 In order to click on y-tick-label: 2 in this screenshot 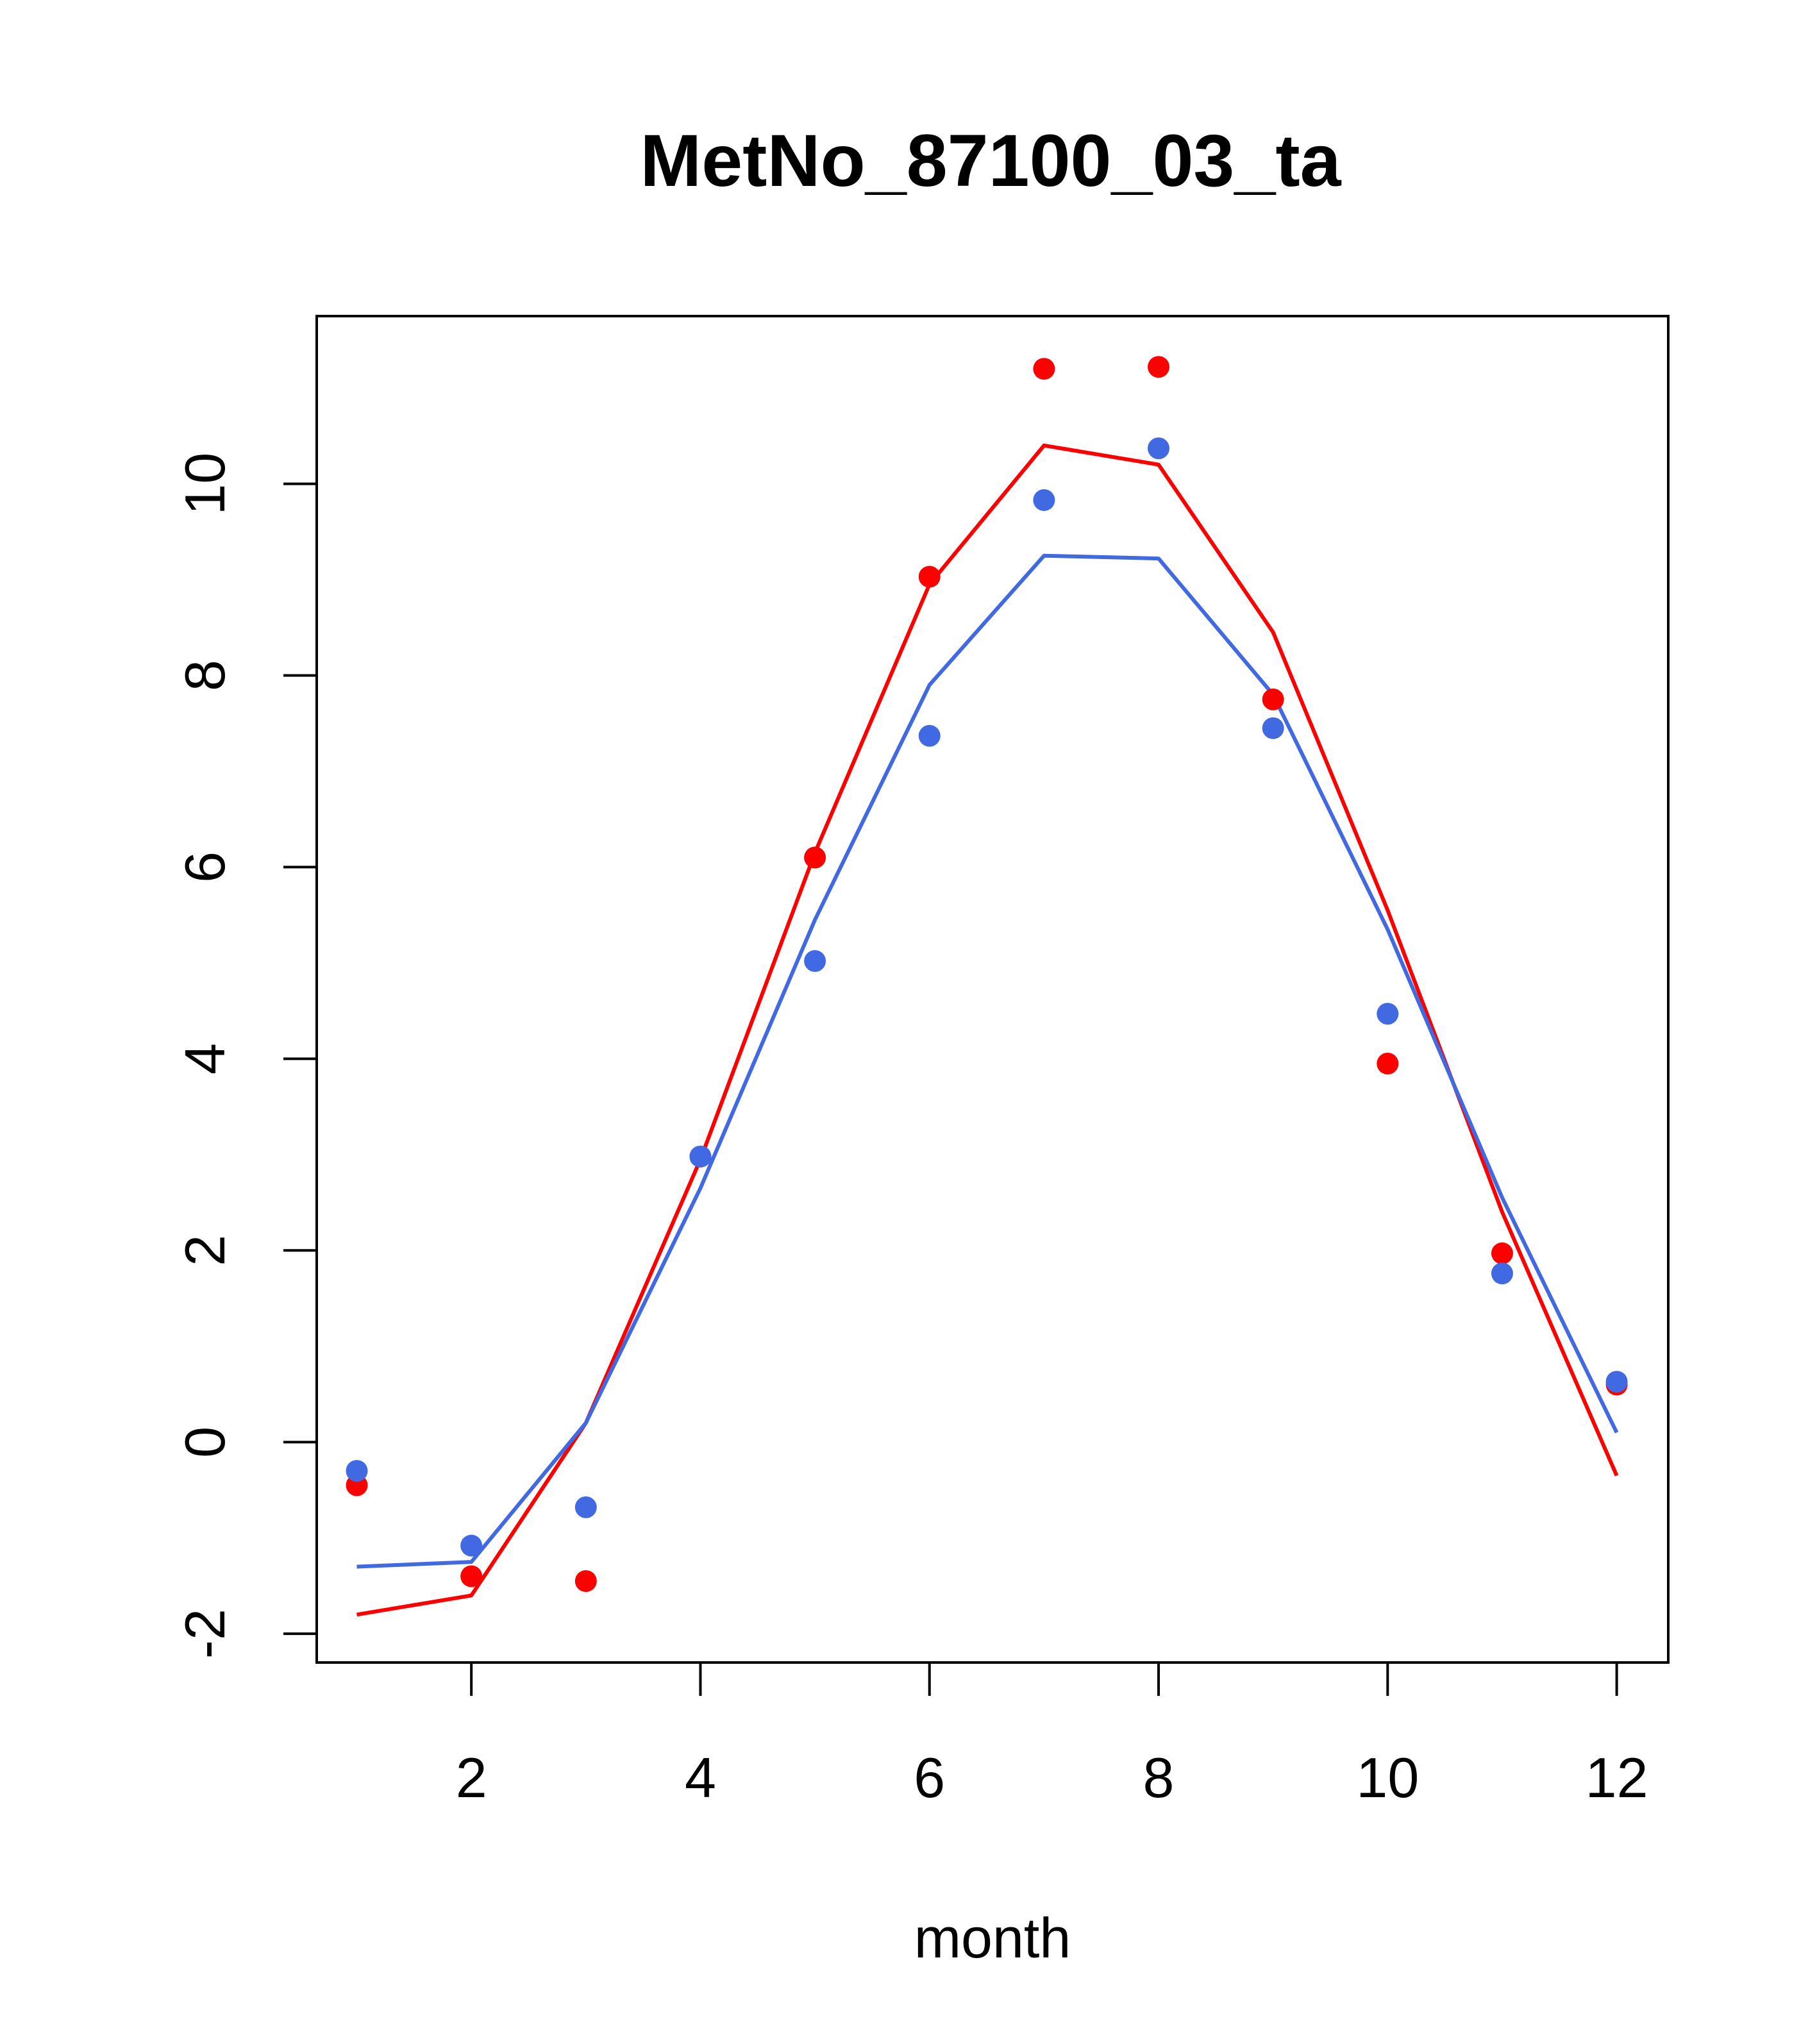, I will do `click(205, 1250)`.